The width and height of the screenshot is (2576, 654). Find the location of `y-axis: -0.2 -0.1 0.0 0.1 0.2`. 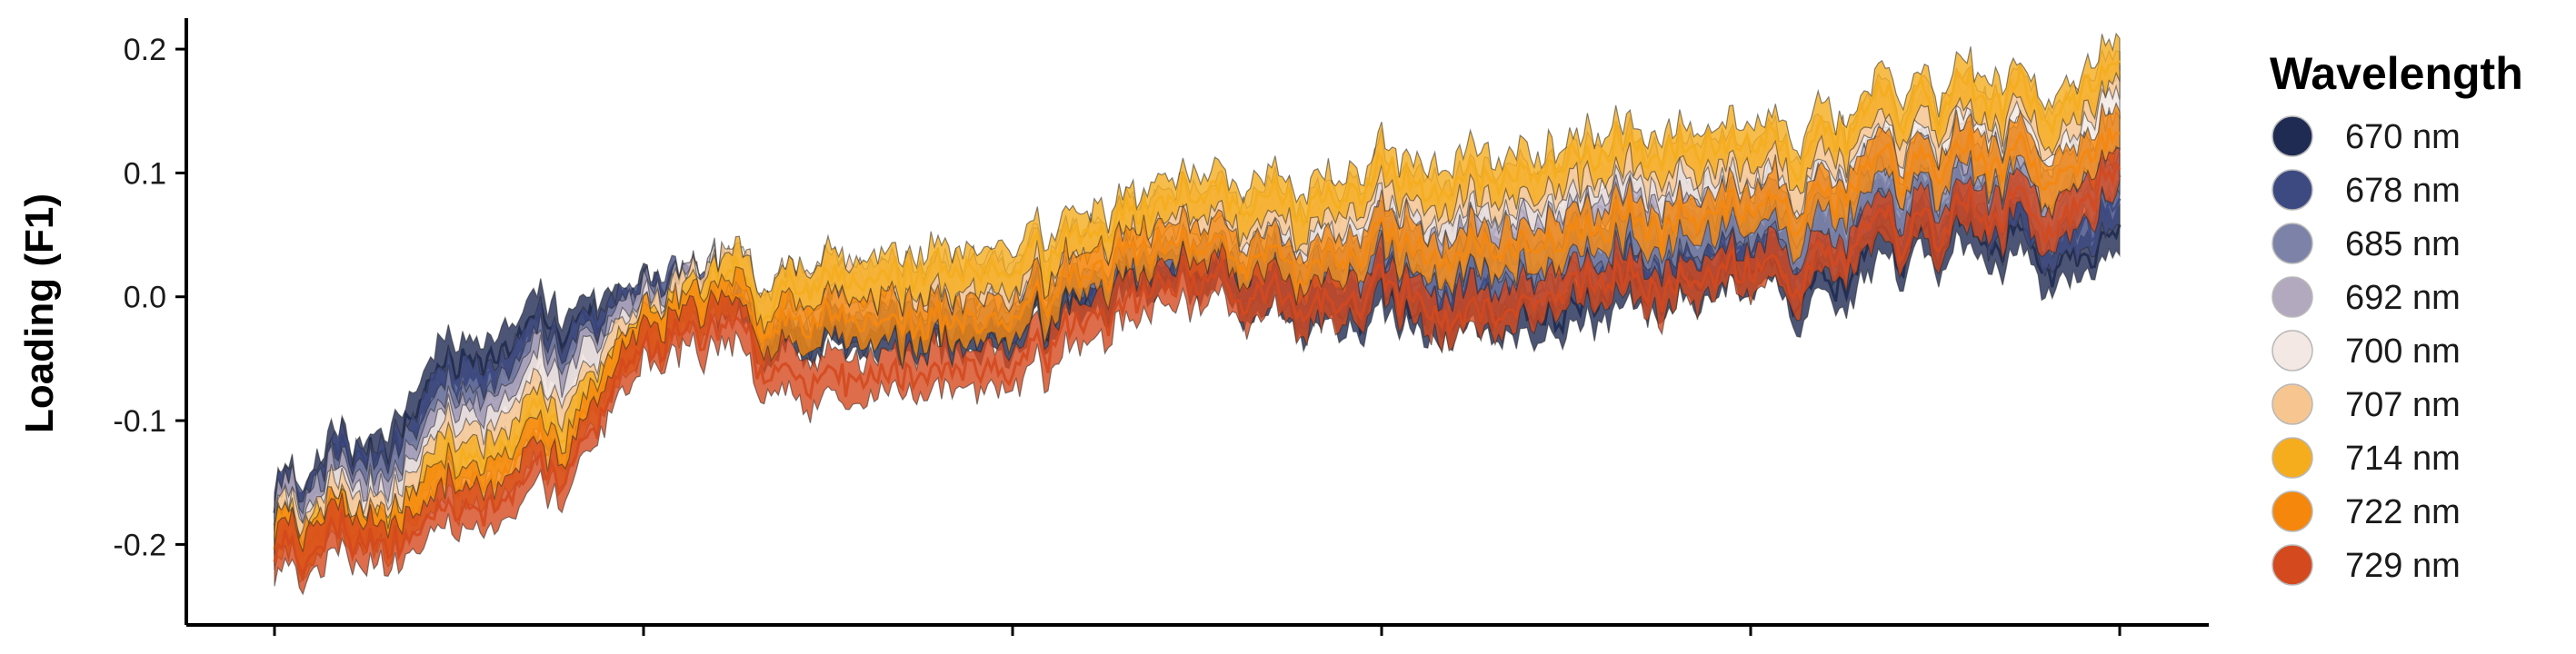

y-axis: -0.2 -0.1 0.0 0.1 0.2 is located at coordinates (150, 321).